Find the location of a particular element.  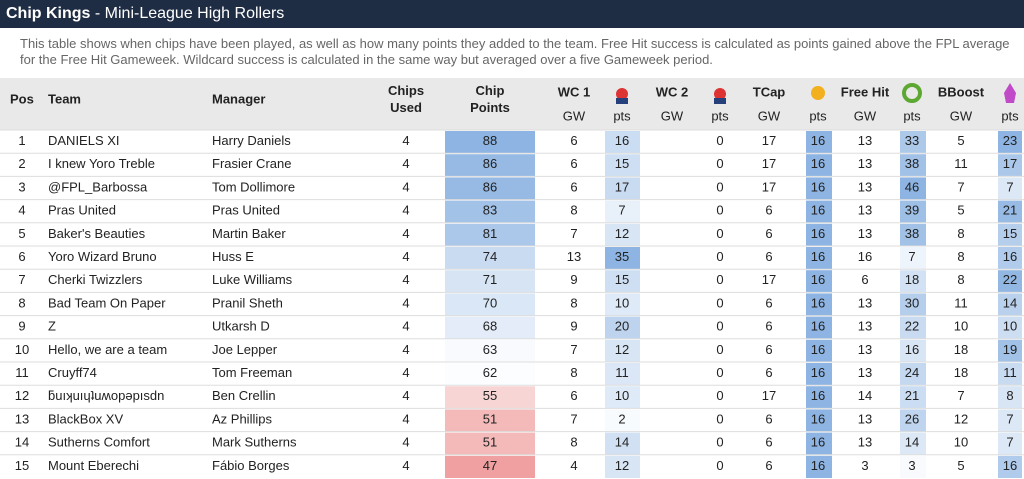

cell: 62 is located at coordinates (490, 372).